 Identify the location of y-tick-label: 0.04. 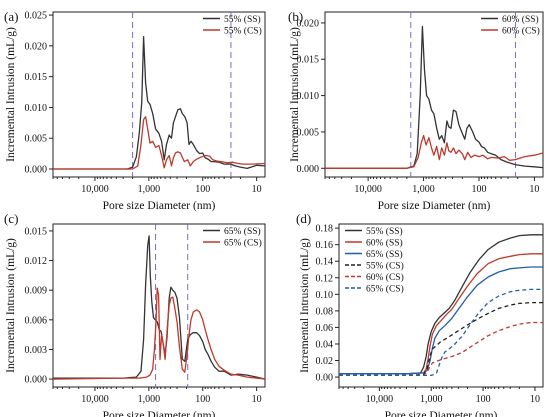
(325, 344).